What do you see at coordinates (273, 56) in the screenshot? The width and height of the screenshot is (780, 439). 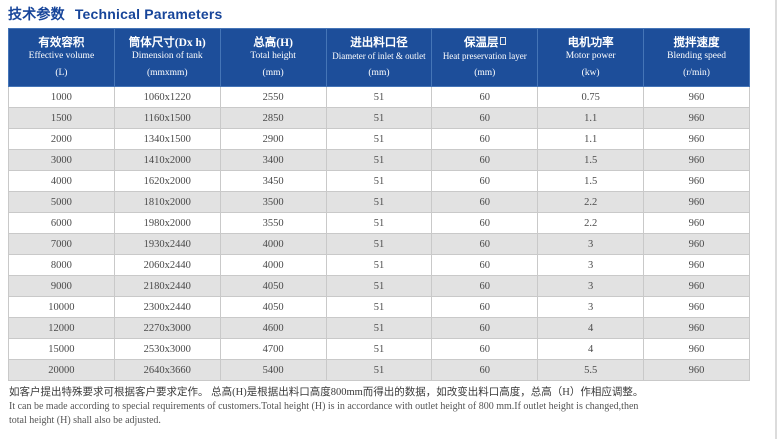 I see `col-header-en: Total height` at bounding box center [273, 56].